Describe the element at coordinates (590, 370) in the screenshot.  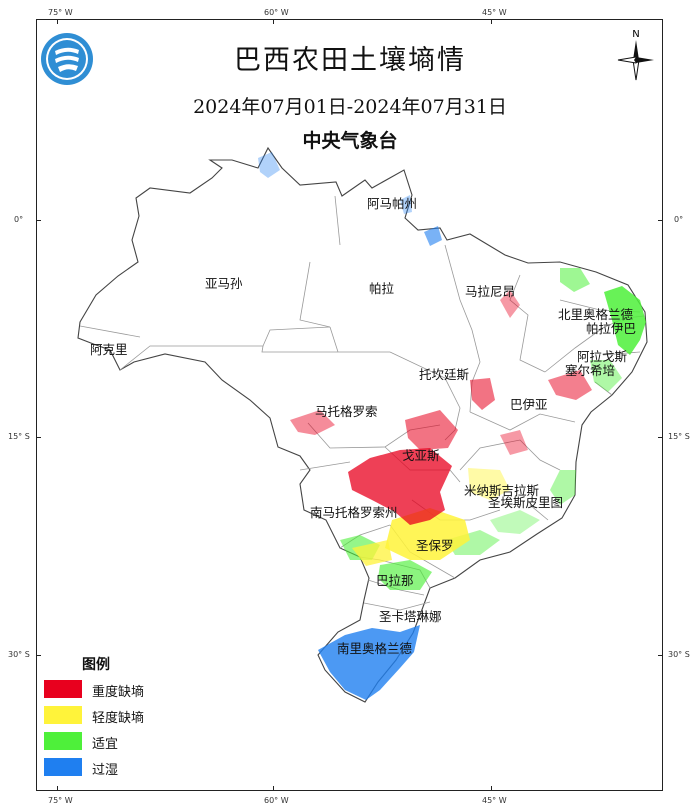
I see `state-label-sergipe: 塞尔希培` at that location.